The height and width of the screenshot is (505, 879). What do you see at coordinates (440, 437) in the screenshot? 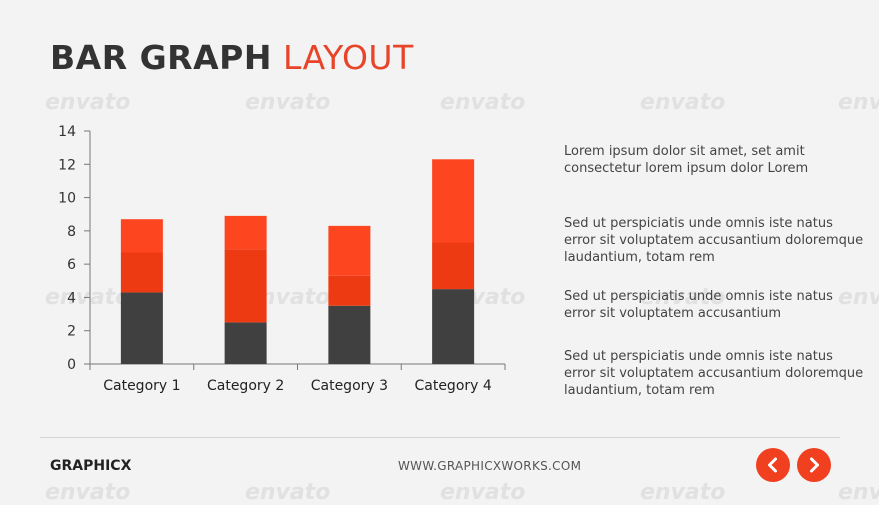
I see `footer-divider` at bounding box center [440, 437].